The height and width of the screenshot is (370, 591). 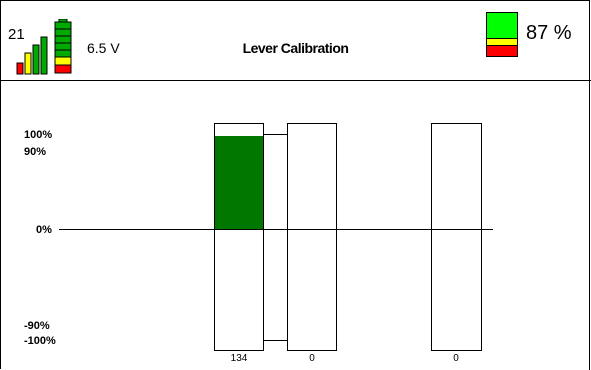 What do you see at coordinates (589, 185) in the screenshot?
I see `screen-frame-right` at bounding box center [589, 185].